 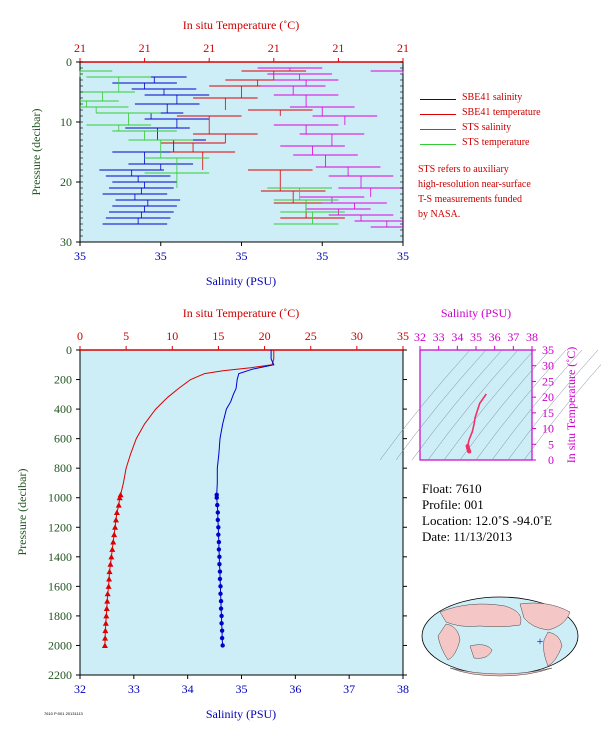 I want to click on ts-salinity-tick-label: 33, so click(x=439, y=337).